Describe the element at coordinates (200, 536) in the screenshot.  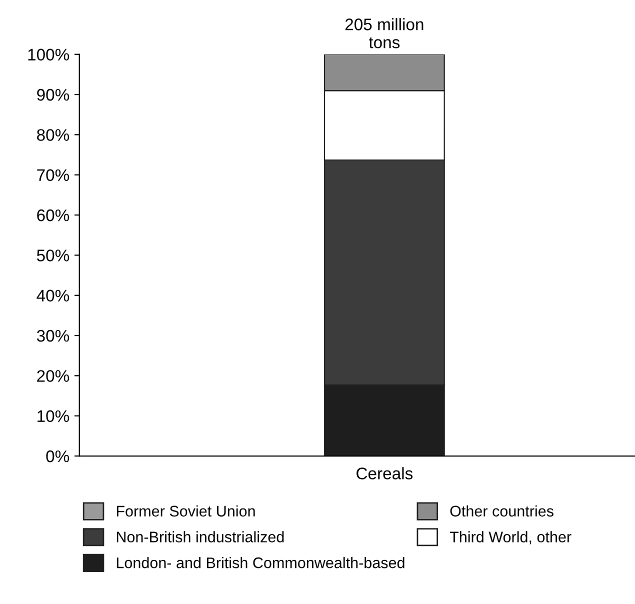
I see `legend-label: Non-British industrialized` at that location.